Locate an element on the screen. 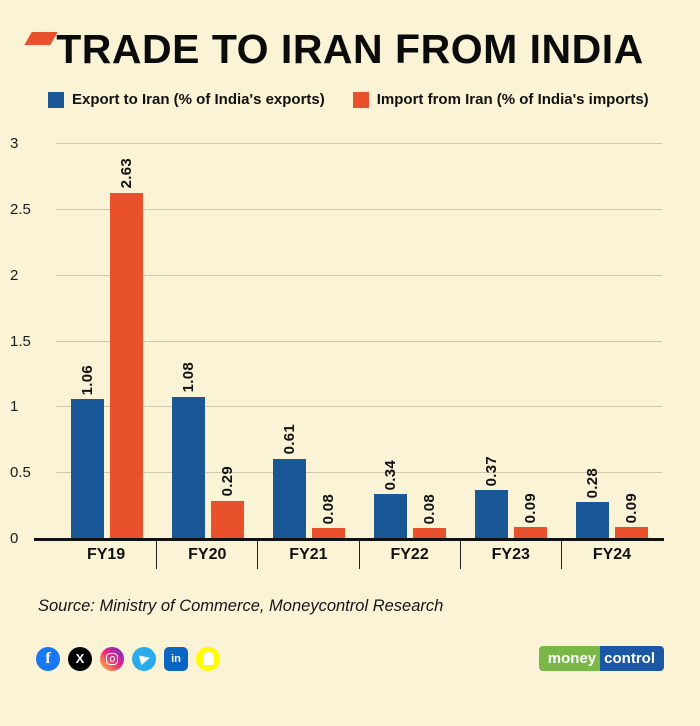 This screenshot has width=700, height=726. x-tick-label: FY23 is located at coordinates (510, 554).